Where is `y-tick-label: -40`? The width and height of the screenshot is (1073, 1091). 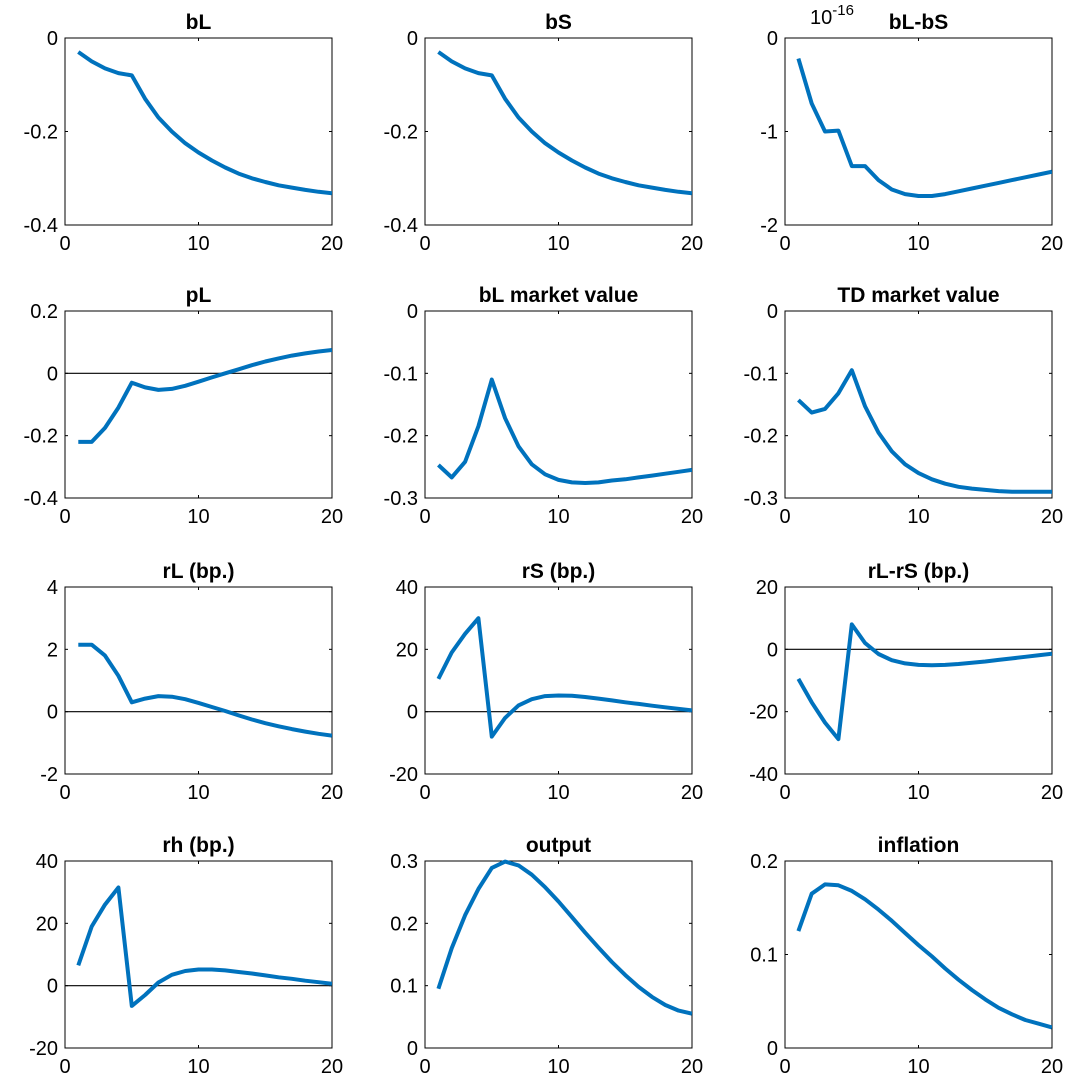
y-tick-label: -40 is located at coordinates (763, 775).